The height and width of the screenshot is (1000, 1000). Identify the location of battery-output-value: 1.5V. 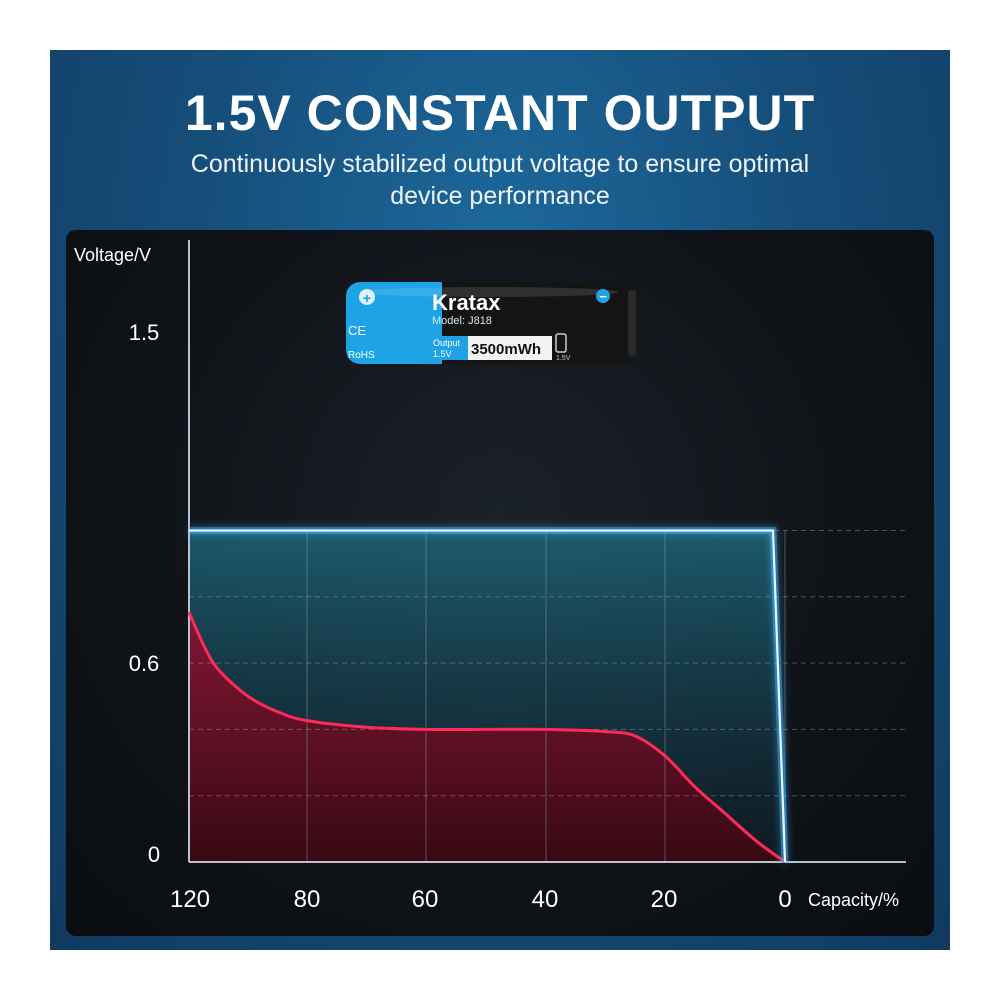
(442, 354).